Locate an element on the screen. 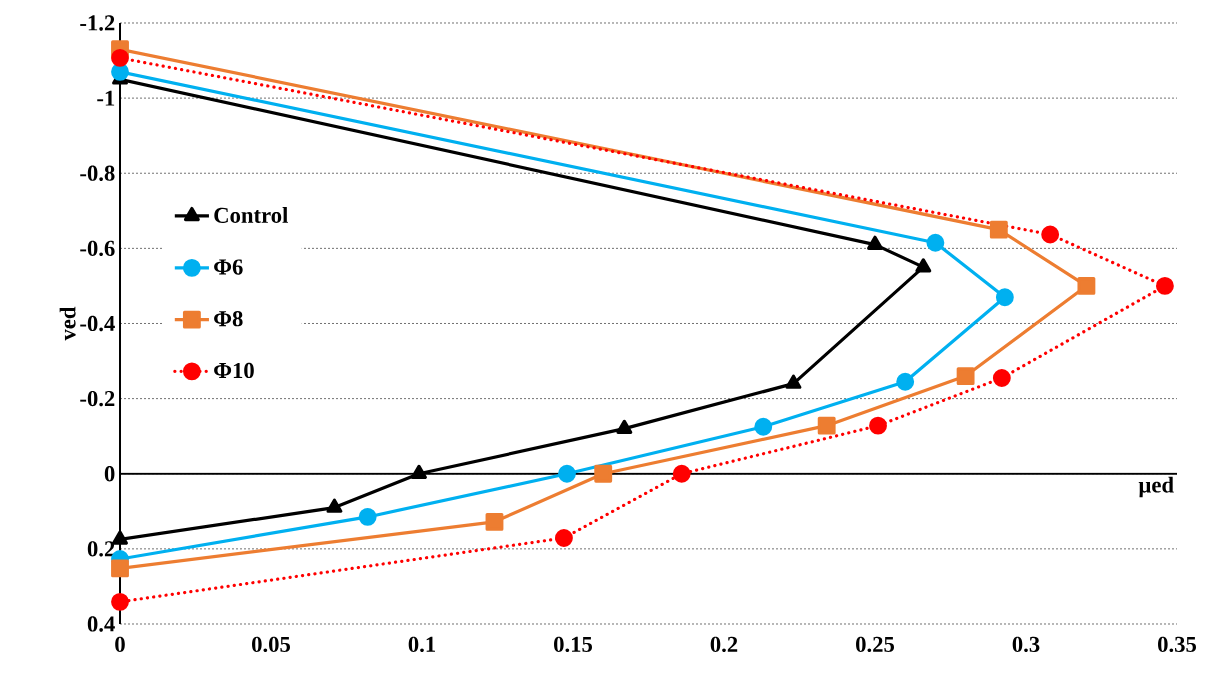  x-axis-title: µed is located at coordinates (1156, 487).